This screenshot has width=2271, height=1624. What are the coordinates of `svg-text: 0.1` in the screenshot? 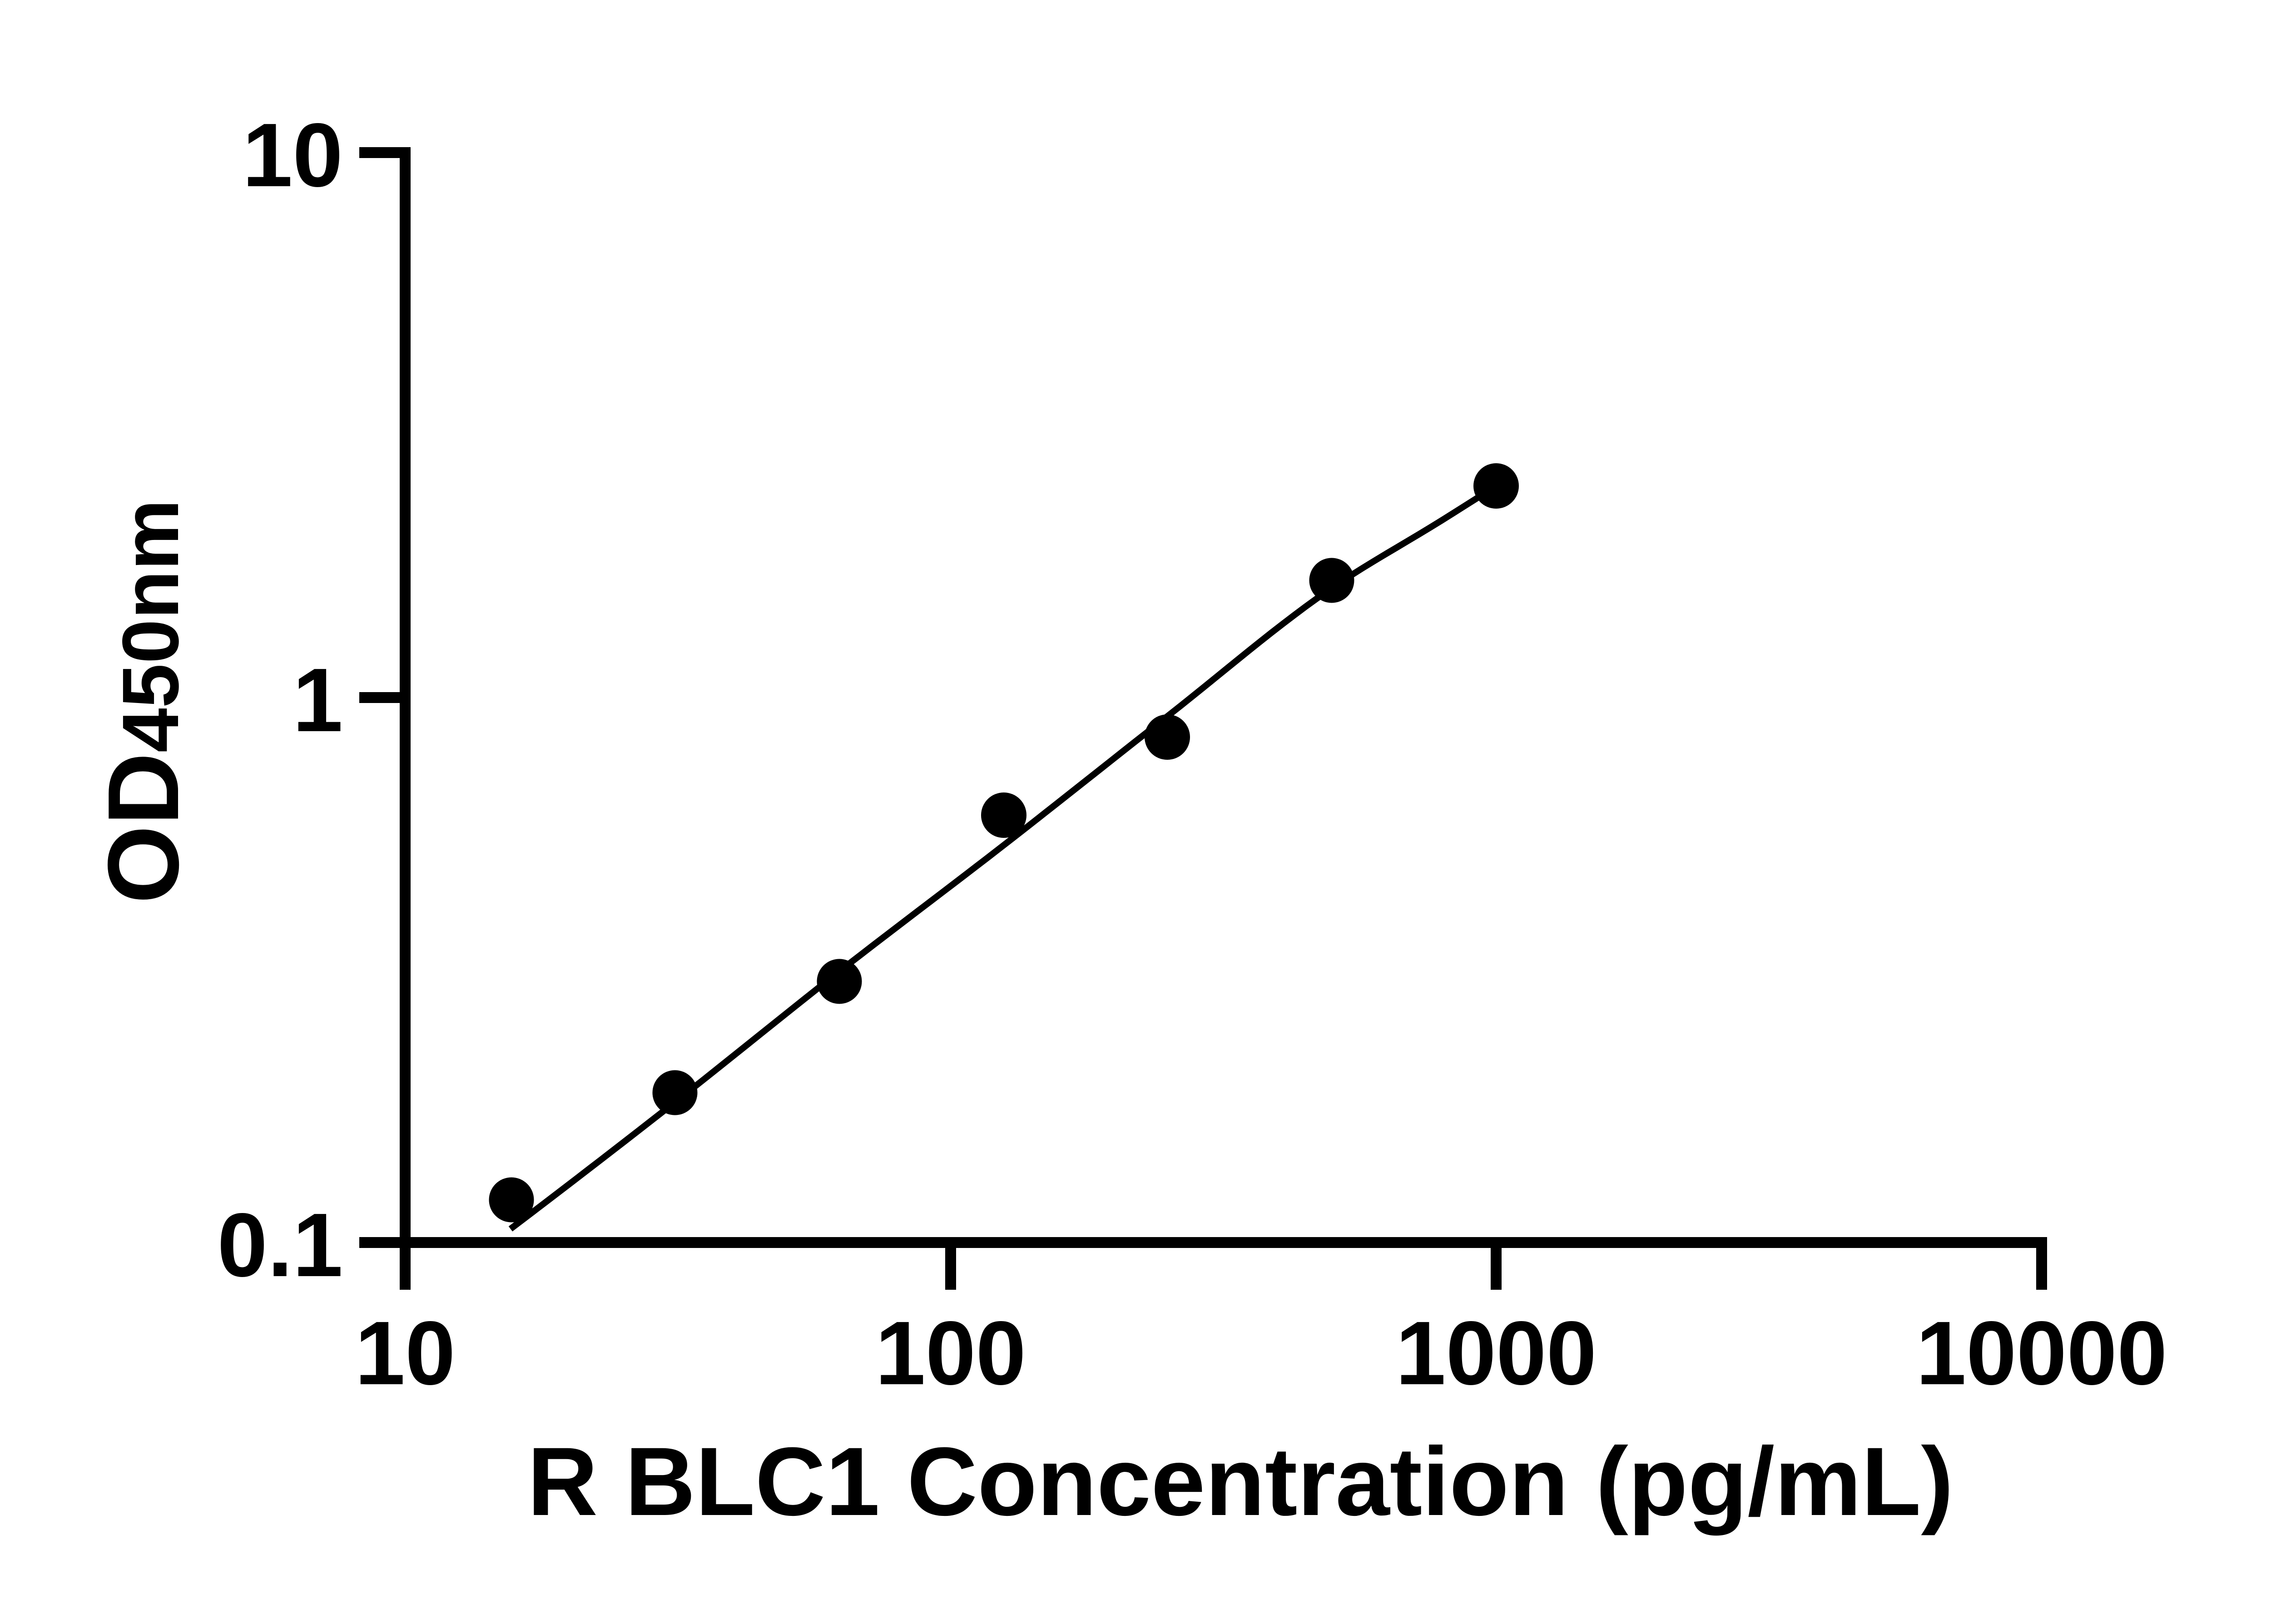 It's located at (280, 1245).